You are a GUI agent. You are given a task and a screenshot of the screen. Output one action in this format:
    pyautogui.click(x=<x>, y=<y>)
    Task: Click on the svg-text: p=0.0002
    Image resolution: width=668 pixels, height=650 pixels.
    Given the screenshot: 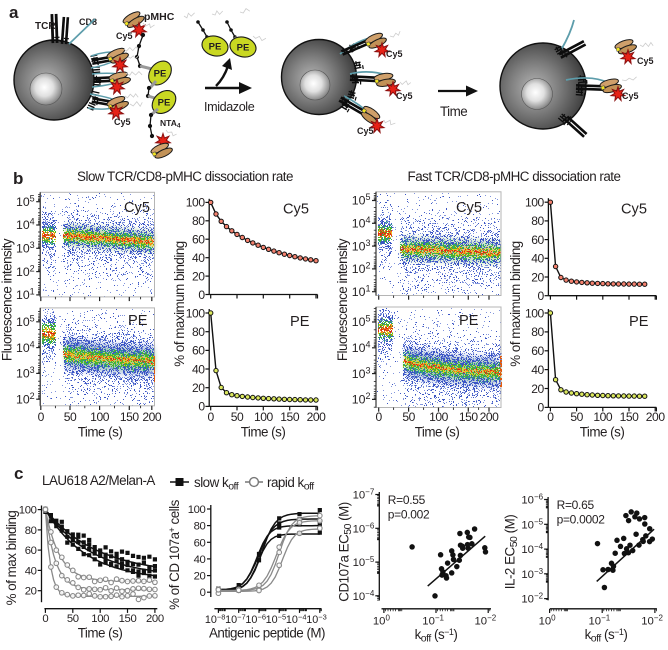 What is the action you would take?
    pyautogui.click(x=581, y=520)
    